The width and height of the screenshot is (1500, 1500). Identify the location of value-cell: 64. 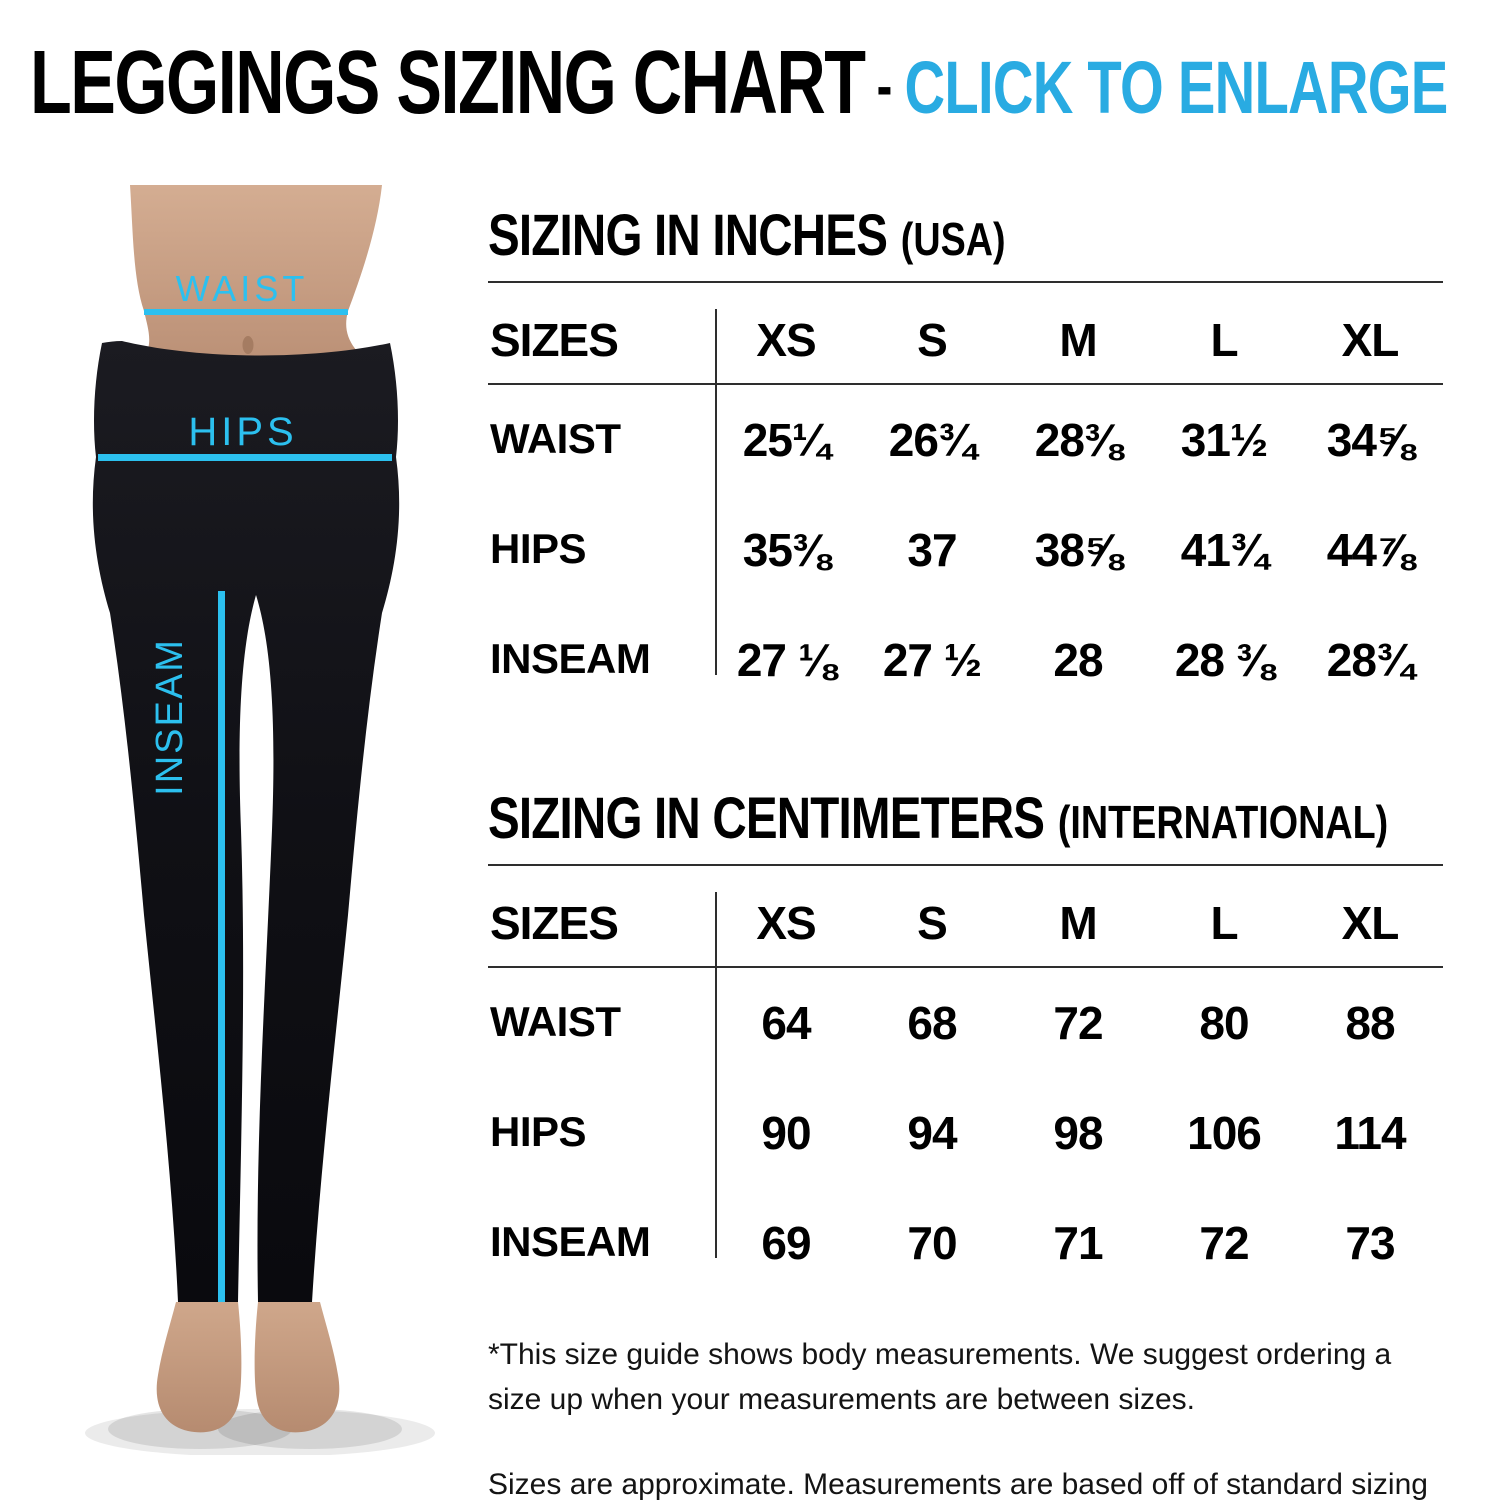
(786, 1022).